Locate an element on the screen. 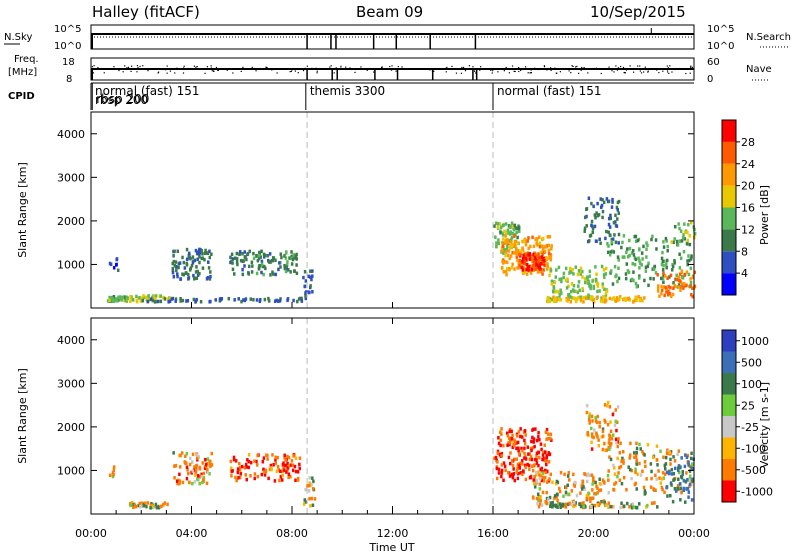 The height and width of the screenshot is (554, 800). y-tick-label: 1000 is located at coordinates (71, 264).